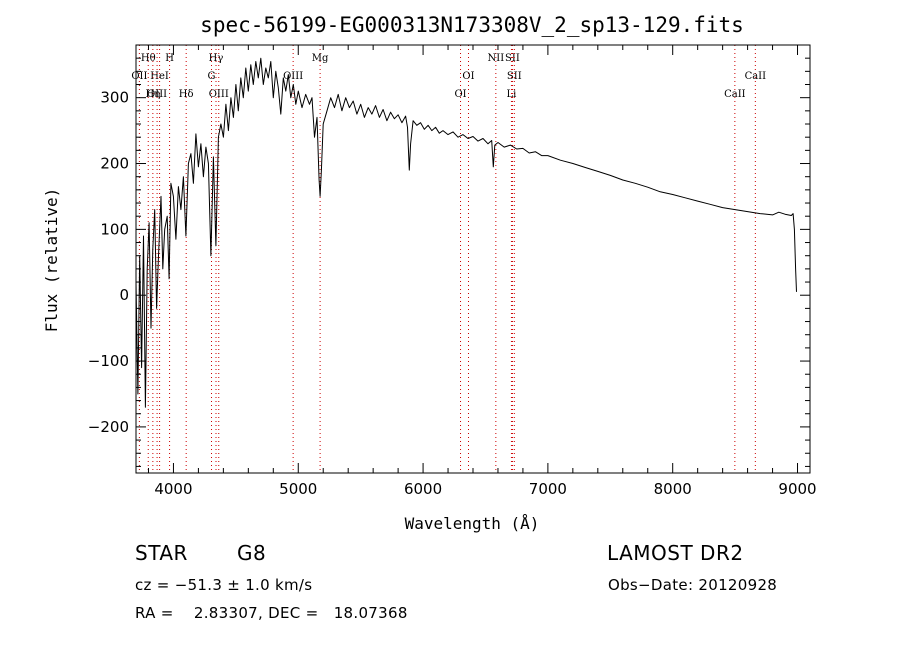  What do you see at coordinates (114, 98) in the screenshot?
I see `y-tick-label: 300` at bounding box center [114, 98].